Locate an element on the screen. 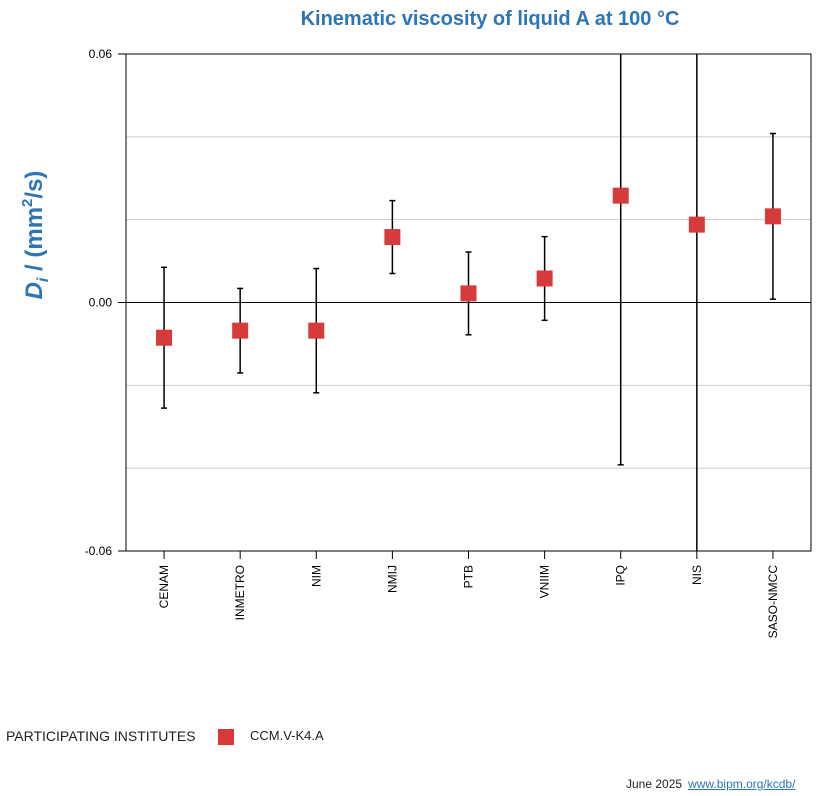 This screenshot has width=840, height=796. legend-swatch is located at coordinates (226, 737).